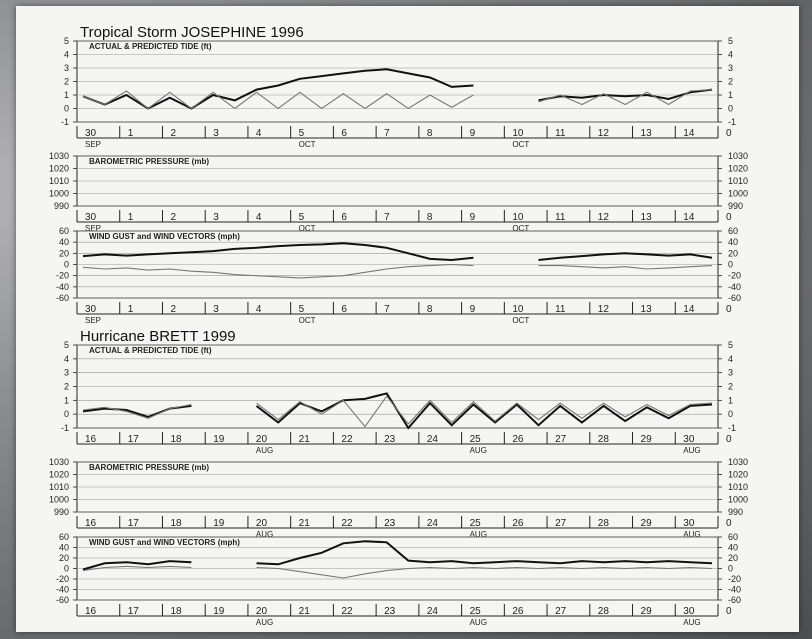 The image size is (812, 639). What do you see at coordinates (733, 548) in the screenshot?
I see `y-tick-label-right: 40` at bounding box center [733, 548].